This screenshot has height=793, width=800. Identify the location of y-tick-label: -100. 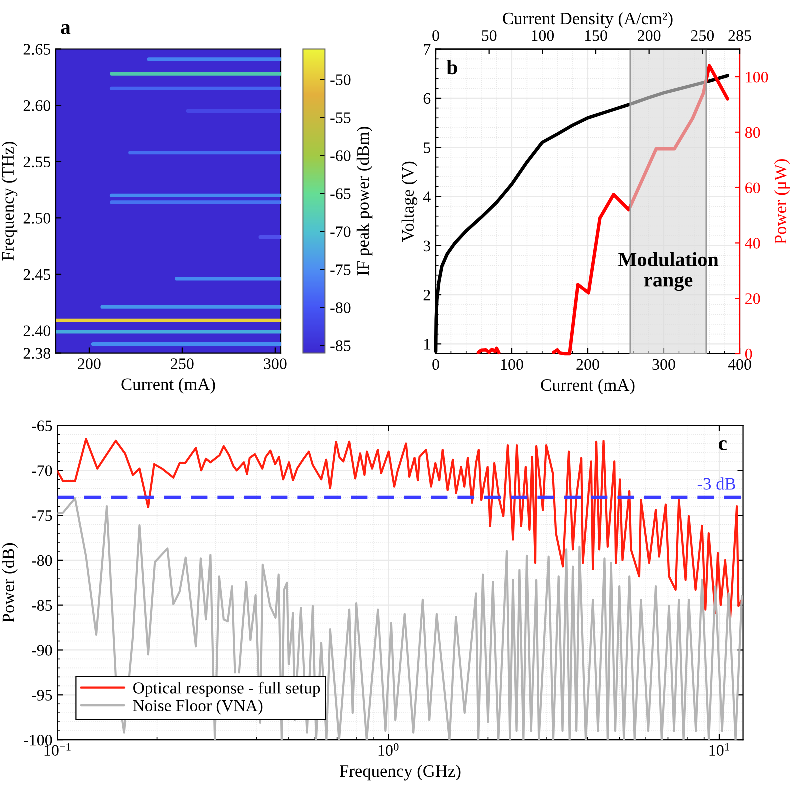
(38, 740).